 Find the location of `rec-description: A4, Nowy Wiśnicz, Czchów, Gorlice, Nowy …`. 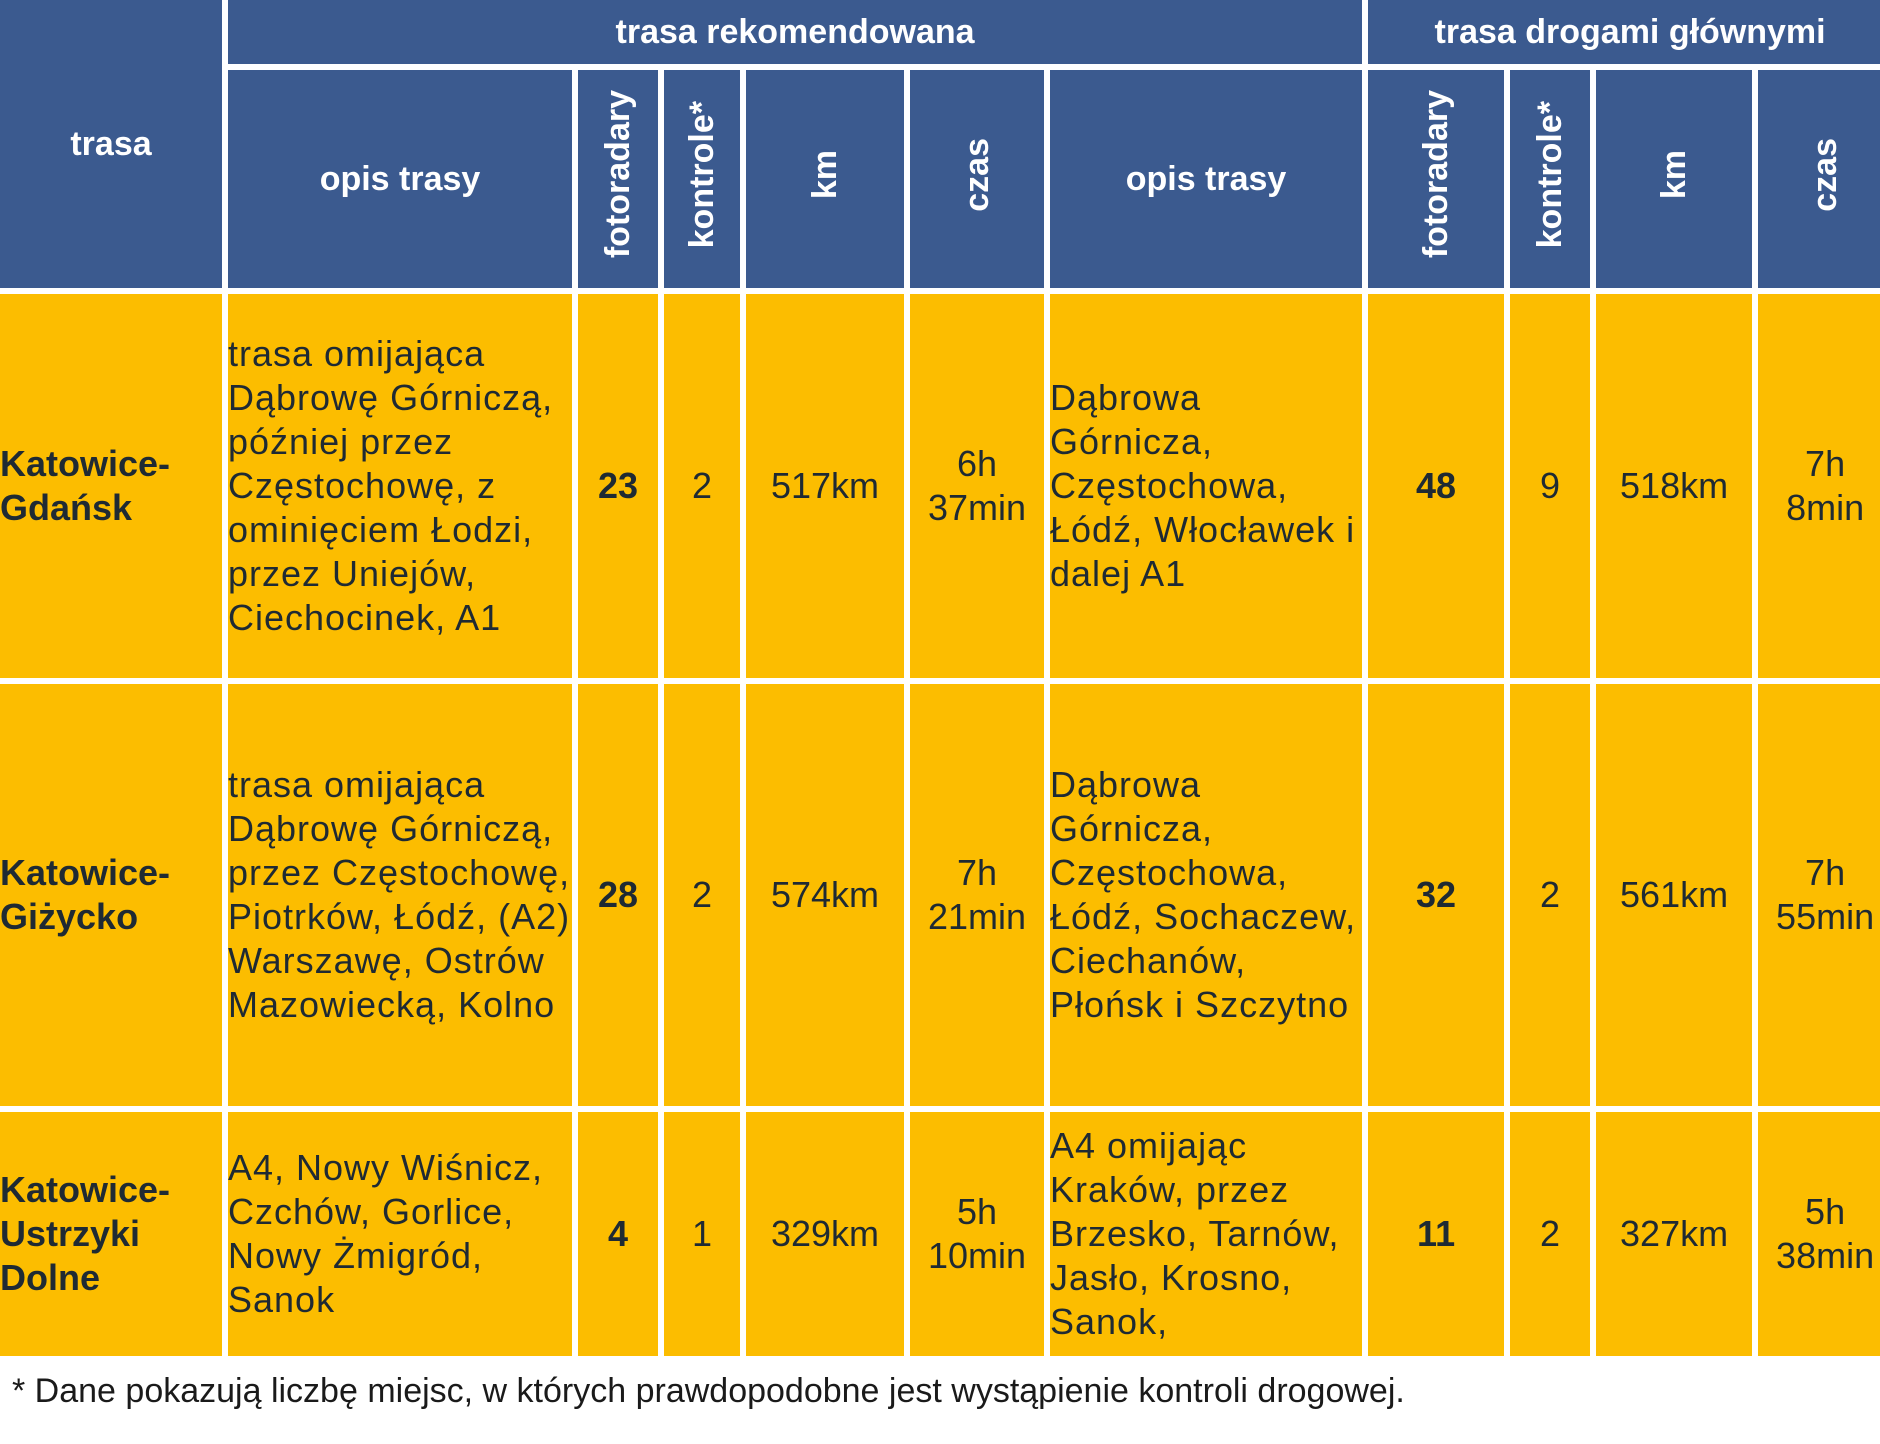

rec-description: A4, Nowy Wiśnicz, Czchów, Gorlice, Nowy … is located at coordinates (400, 1234).